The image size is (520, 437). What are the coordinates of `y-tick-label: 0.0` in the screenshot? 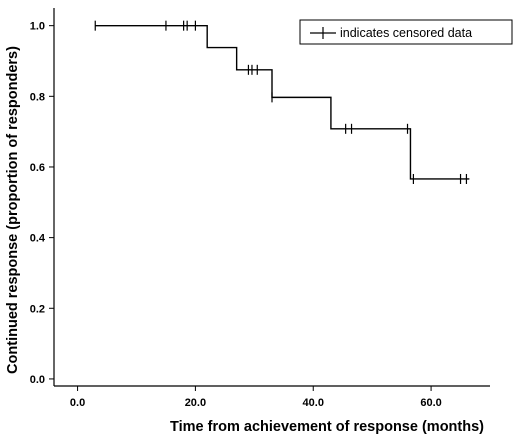 It's located at (37, 380).